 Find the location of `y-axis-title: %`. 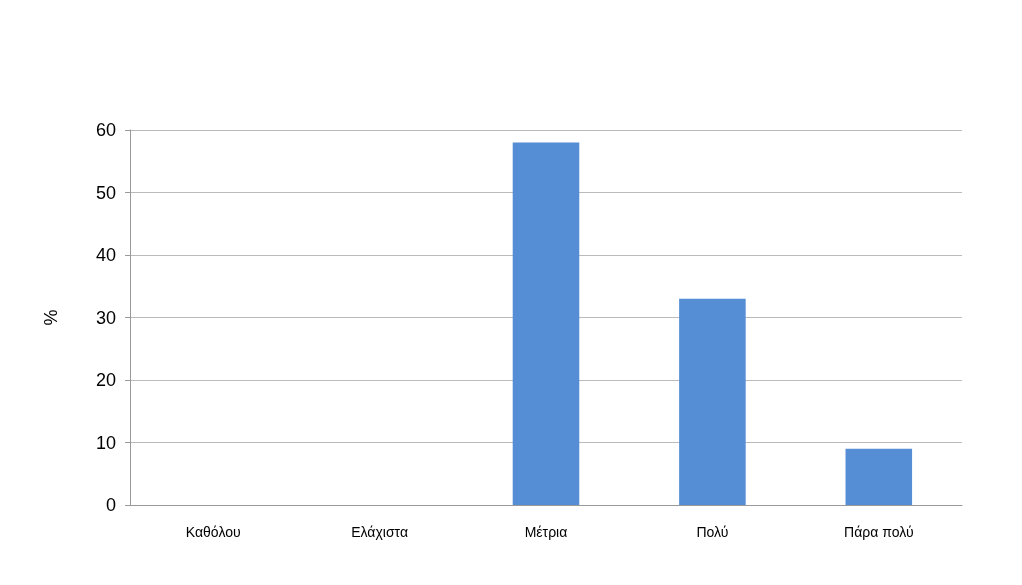

y-axis-title: % is located at coordinates (51, 317).